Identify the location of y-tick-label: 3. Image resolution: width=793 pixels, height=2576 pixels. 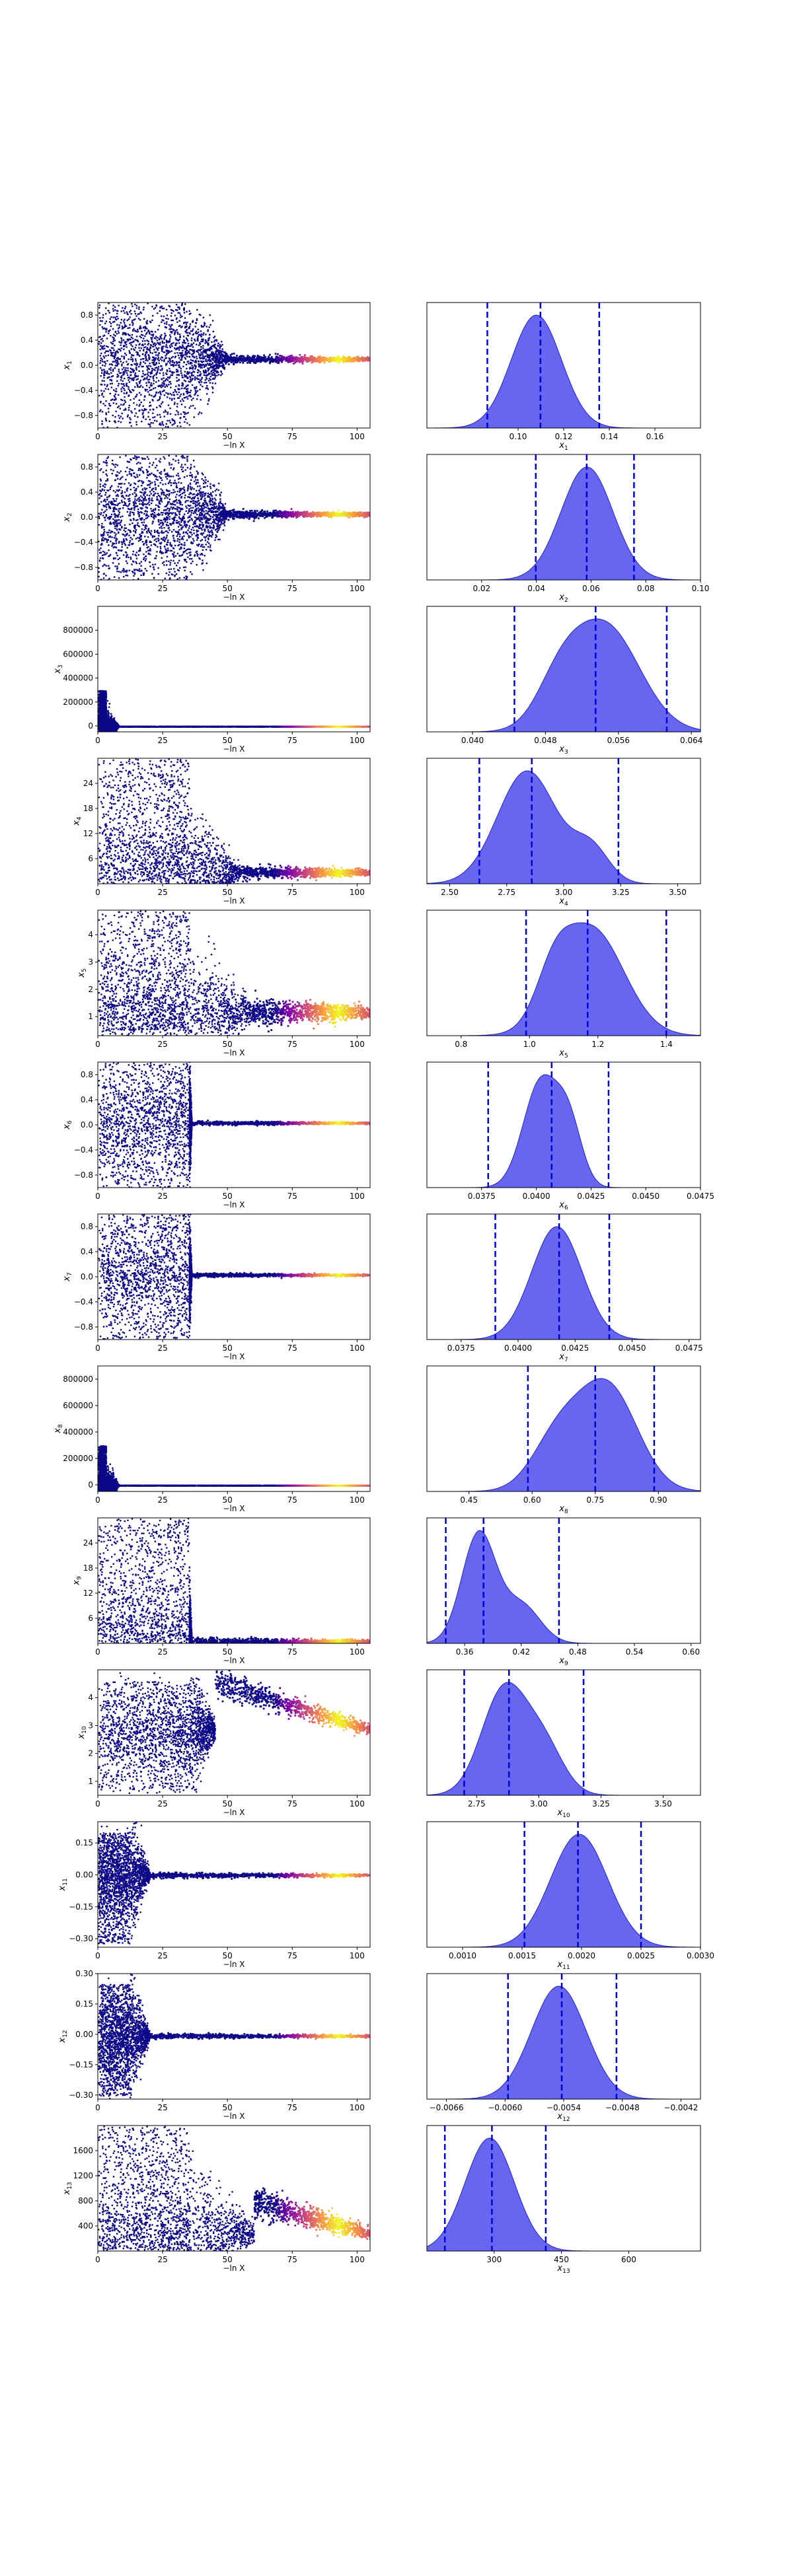
(90, 962).